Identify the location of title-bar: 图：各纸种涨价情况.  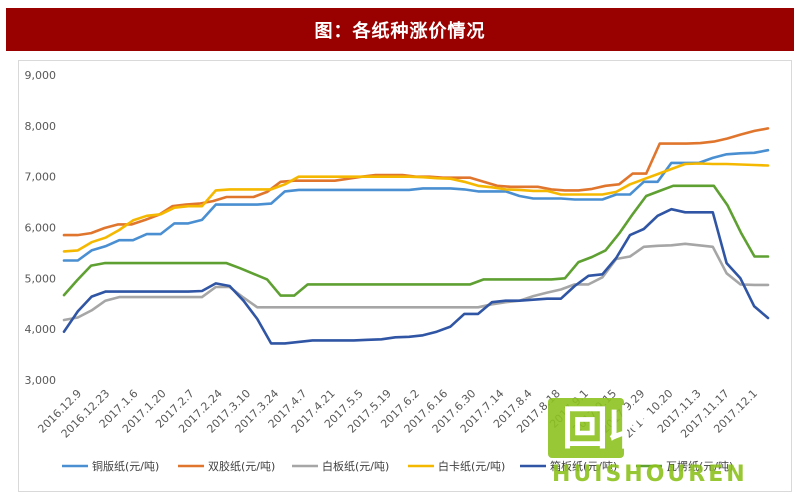
(400, 29).